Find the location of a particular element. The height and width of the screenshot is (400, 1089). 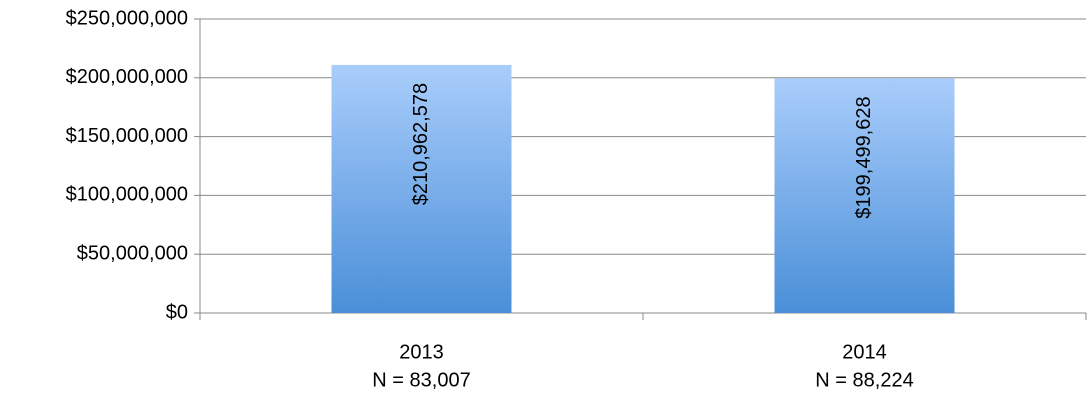

y-tick-label: $0 is located at coordinates (177, 312).